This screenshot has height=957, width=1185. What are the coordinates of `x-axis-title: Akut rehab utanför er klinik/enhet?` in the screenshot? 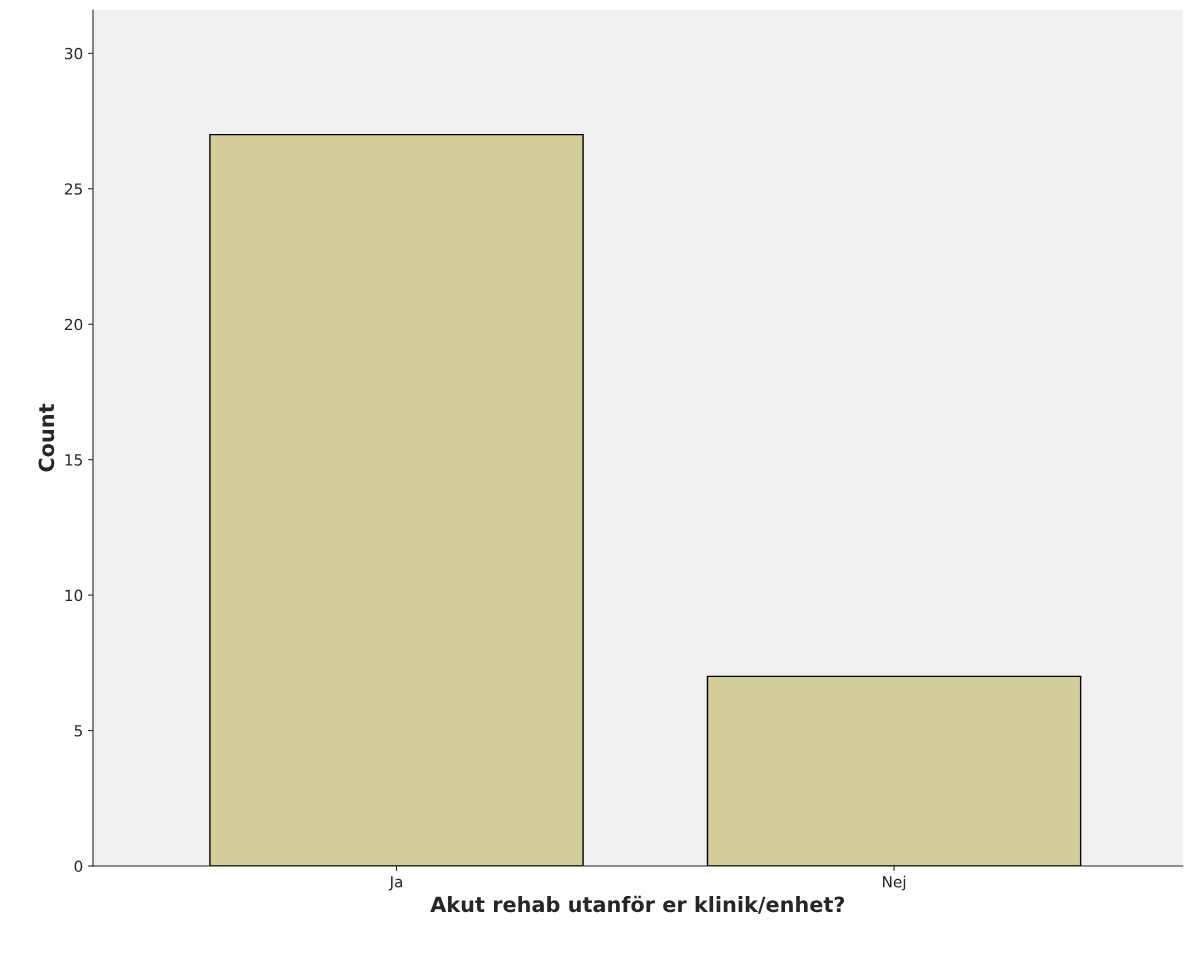 It's located at (637, 904).